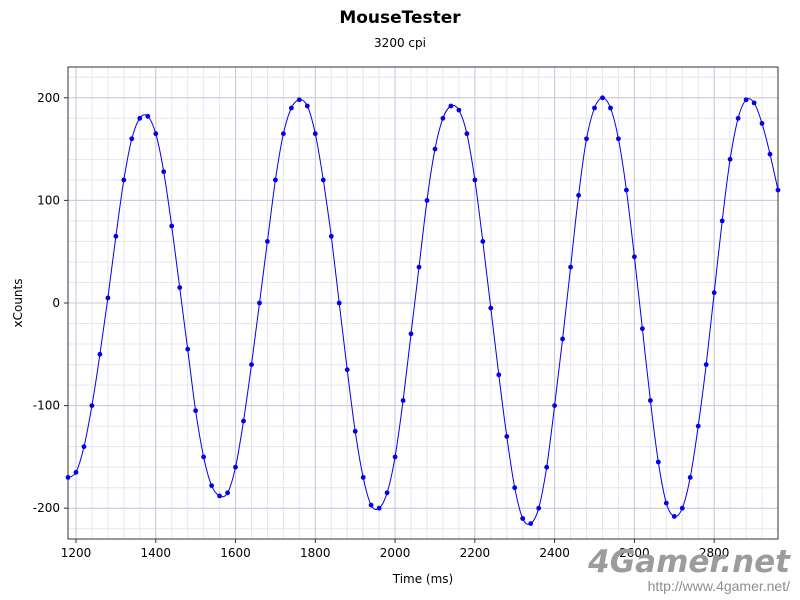 The width and height of the screenshot is (800, 600). What do you see at coordinates (48, 200) in the screenshot?
I see `y-tick-label: 100` at bounding box center [48, 200].